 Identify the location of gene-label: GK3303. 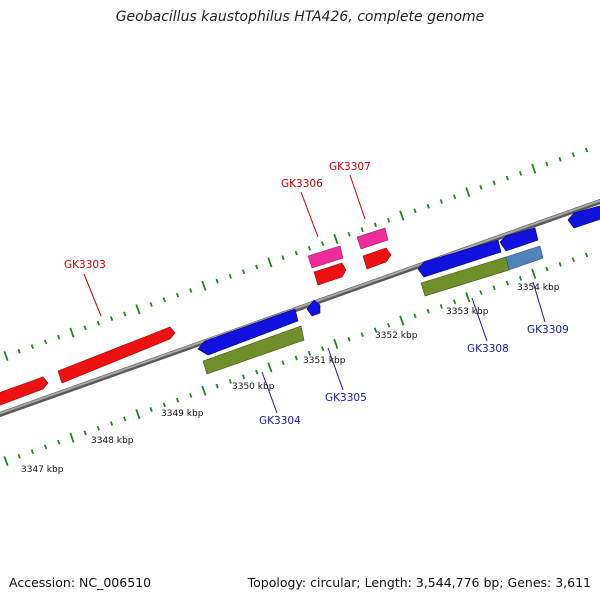
(85, 265).